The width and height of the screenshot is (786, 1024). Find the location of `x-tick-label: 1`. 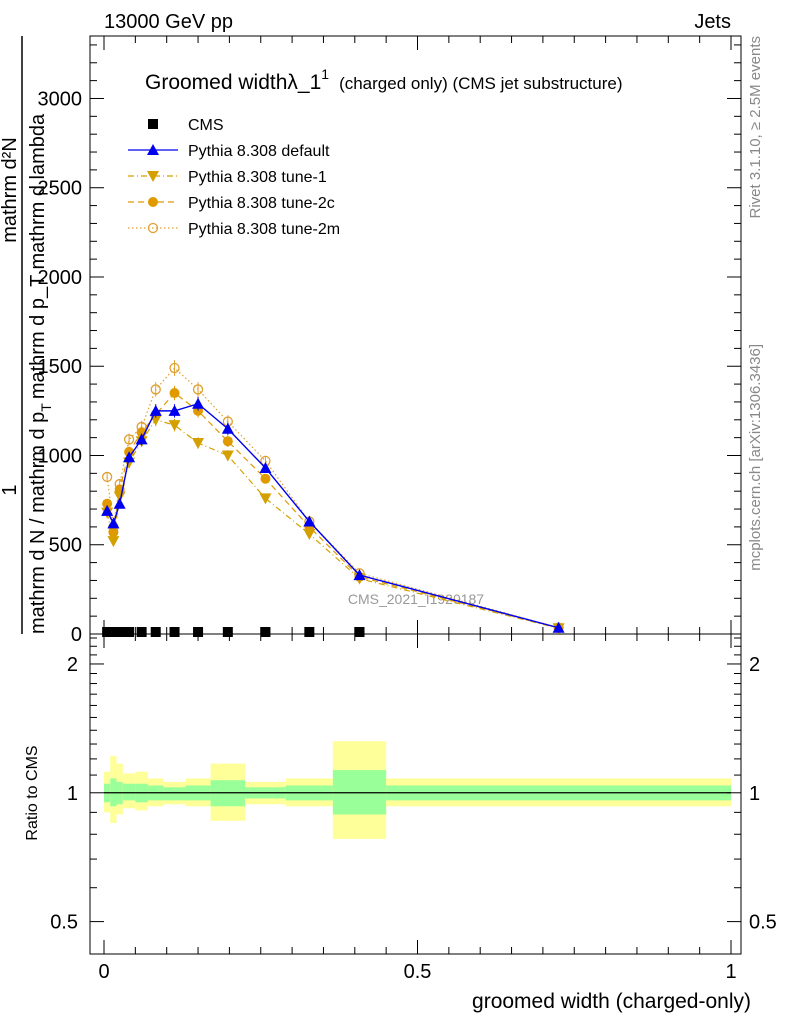

x-tick-label: 1 is located at coordinates (730, 972).